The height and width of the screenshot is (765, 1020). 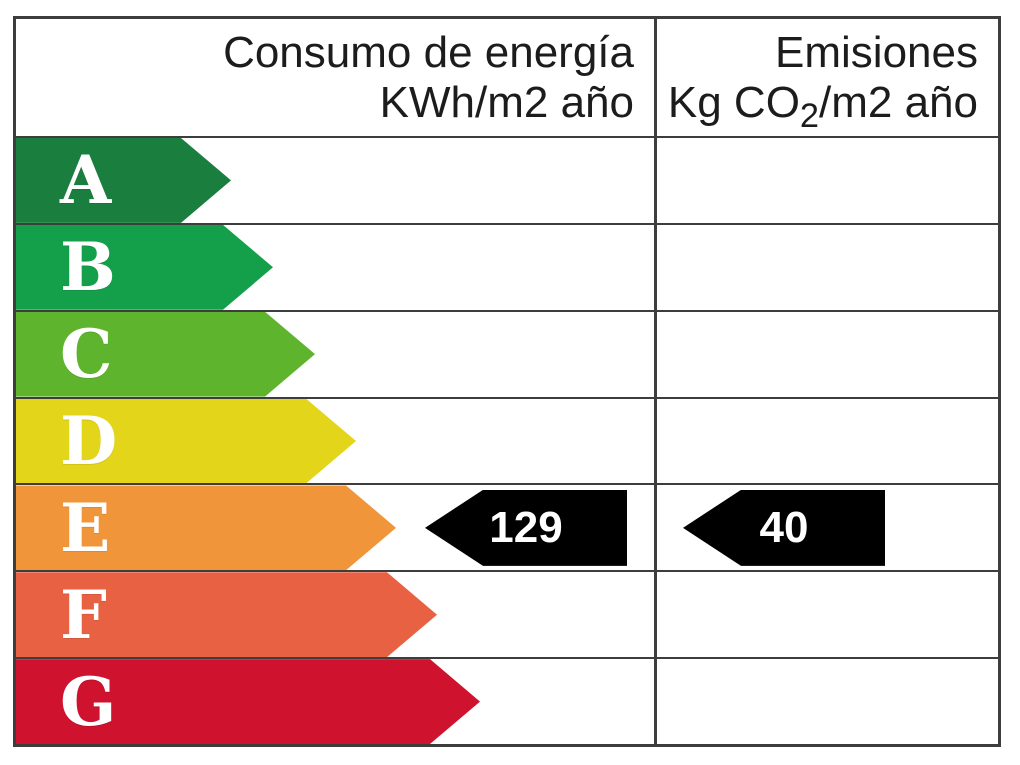 I want to click on rating-letter-g: G, so click(x=88, y=701).